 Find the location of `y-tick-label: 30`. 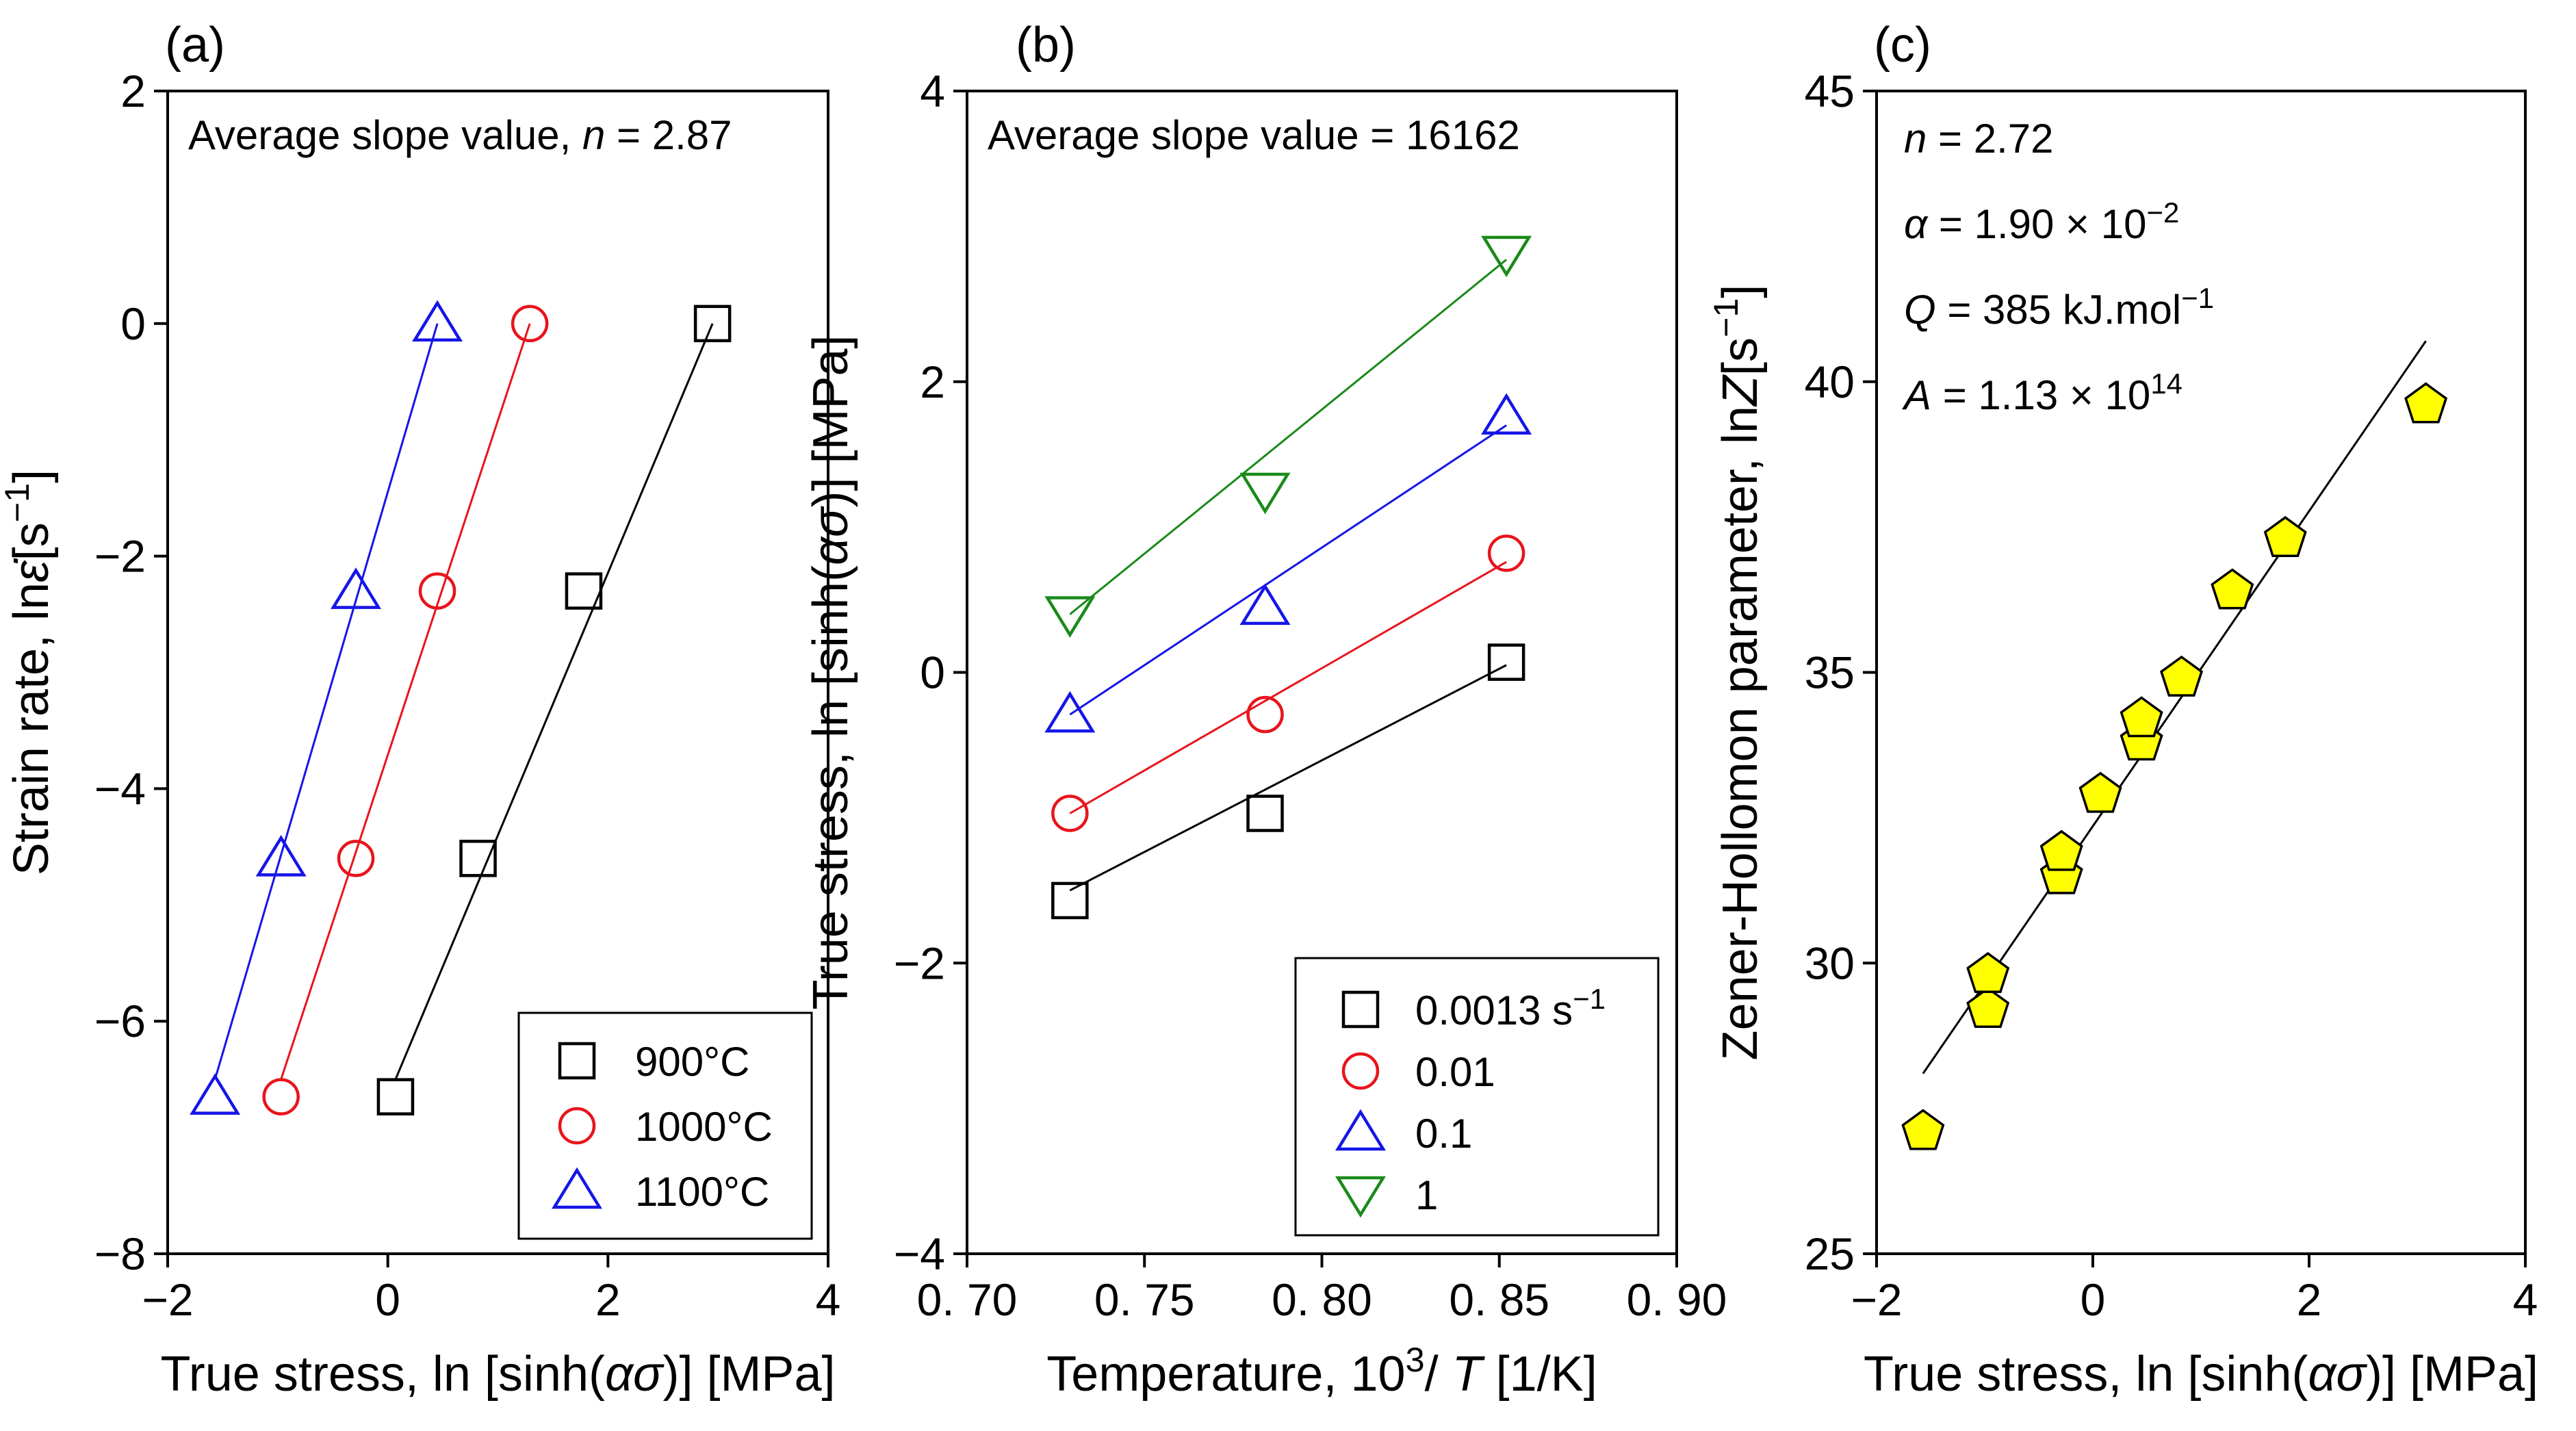

y-tick-label: 30 is located at coordinates (1830, 963).